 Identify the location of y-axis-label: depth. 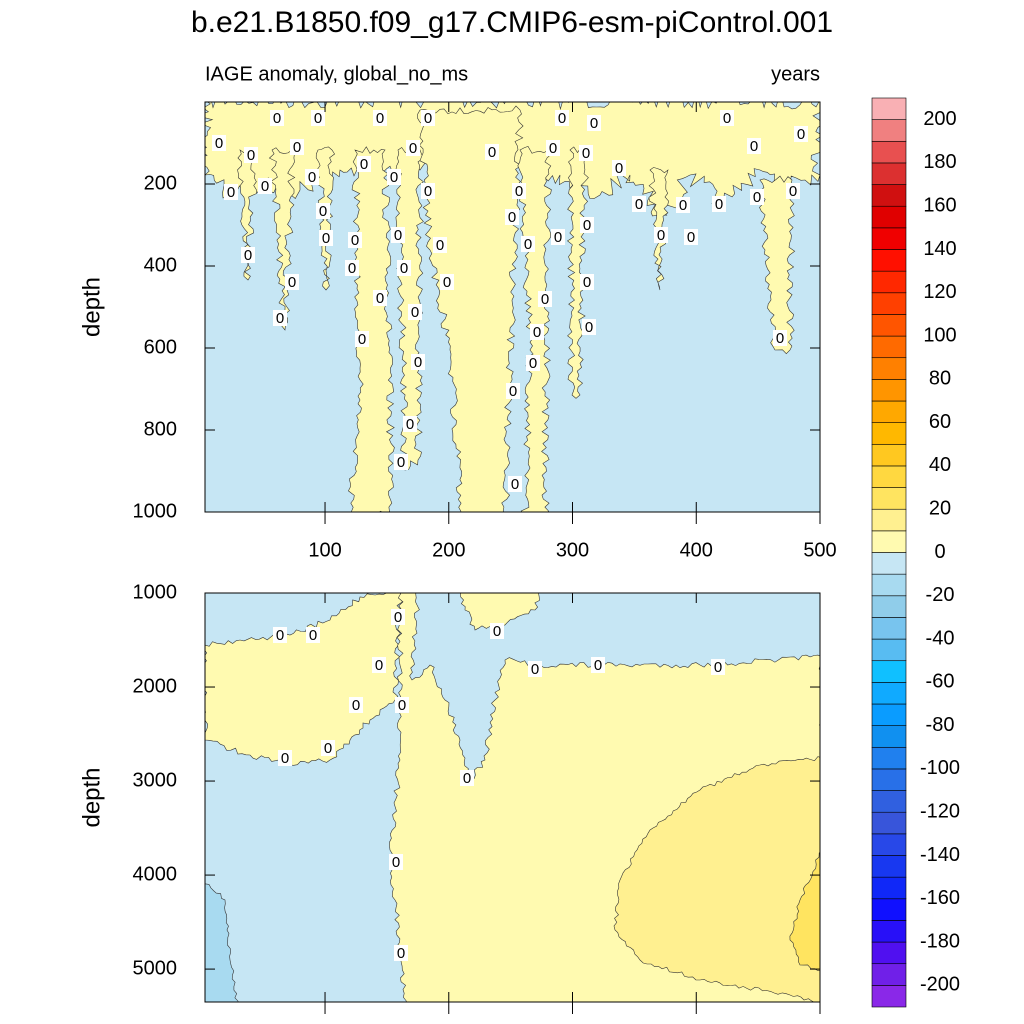
(91, 307).